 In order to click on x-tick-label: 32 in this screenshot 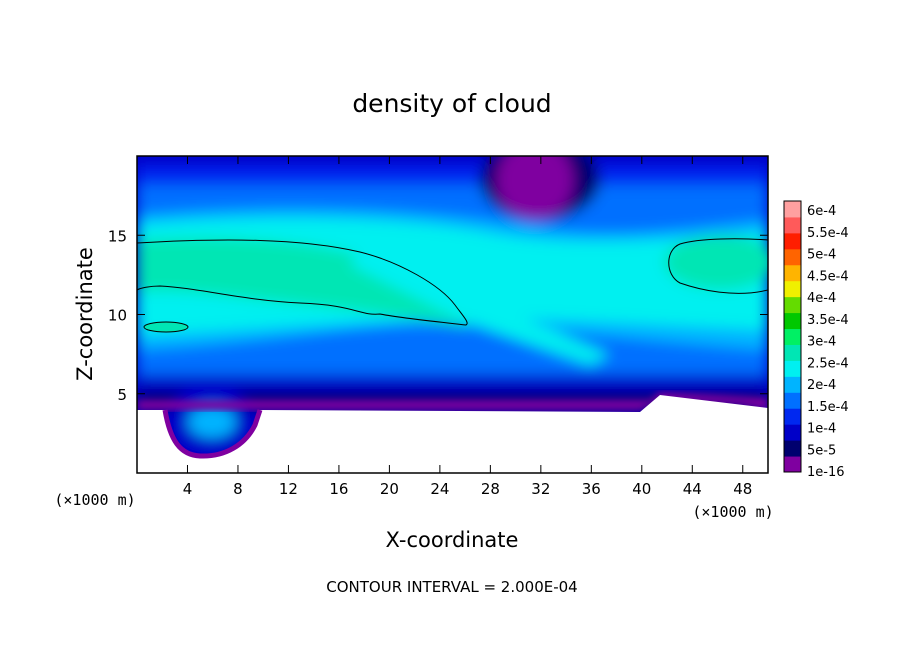, I will do `click(540, 489)`.